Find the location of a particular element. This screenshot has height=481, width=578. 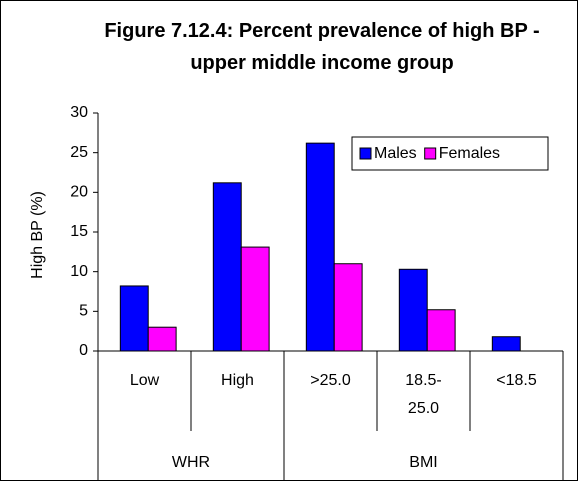

x-tick-label: High is located at coordinates (237, 380).